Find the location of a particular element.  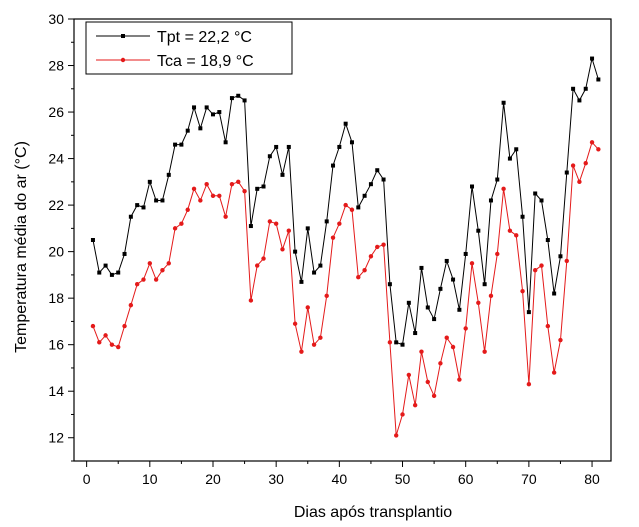

y-tick-label: 12 is located at coordinates (56, 438).